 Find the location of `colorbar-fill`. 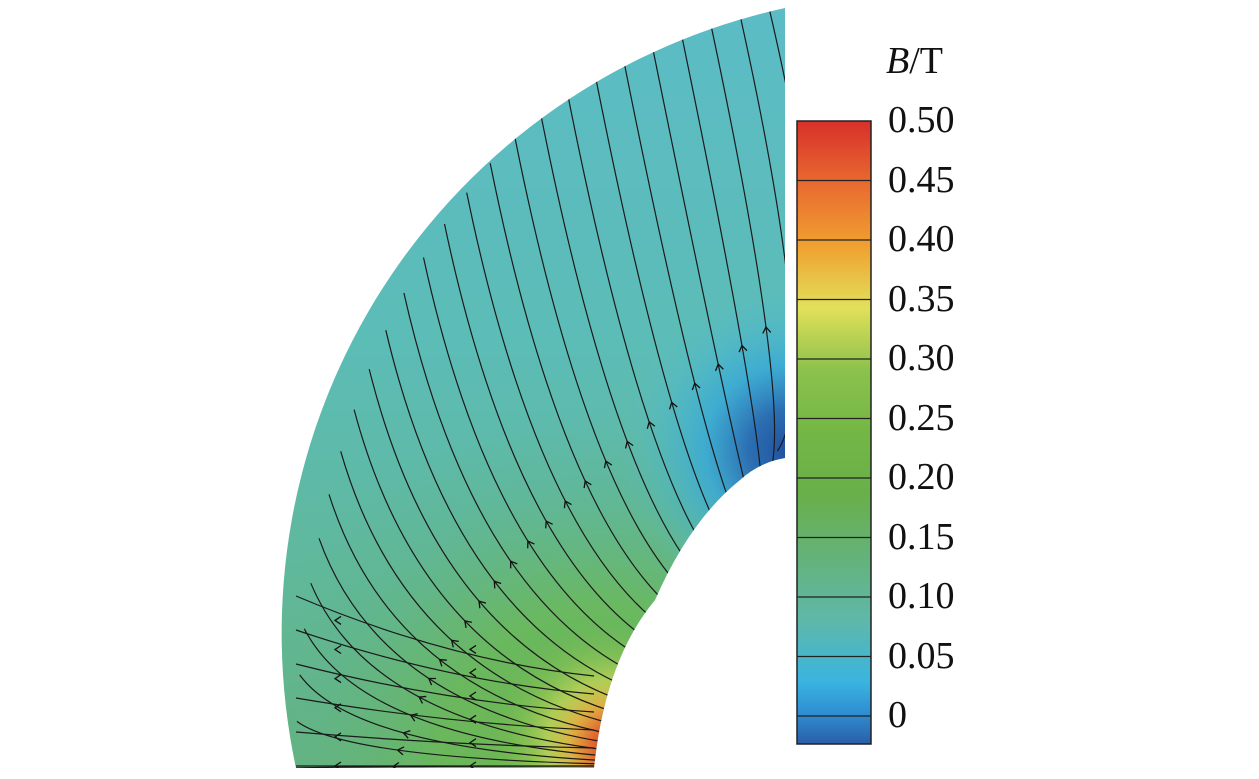

colorbar-fill is located at coordinates (834, 432).